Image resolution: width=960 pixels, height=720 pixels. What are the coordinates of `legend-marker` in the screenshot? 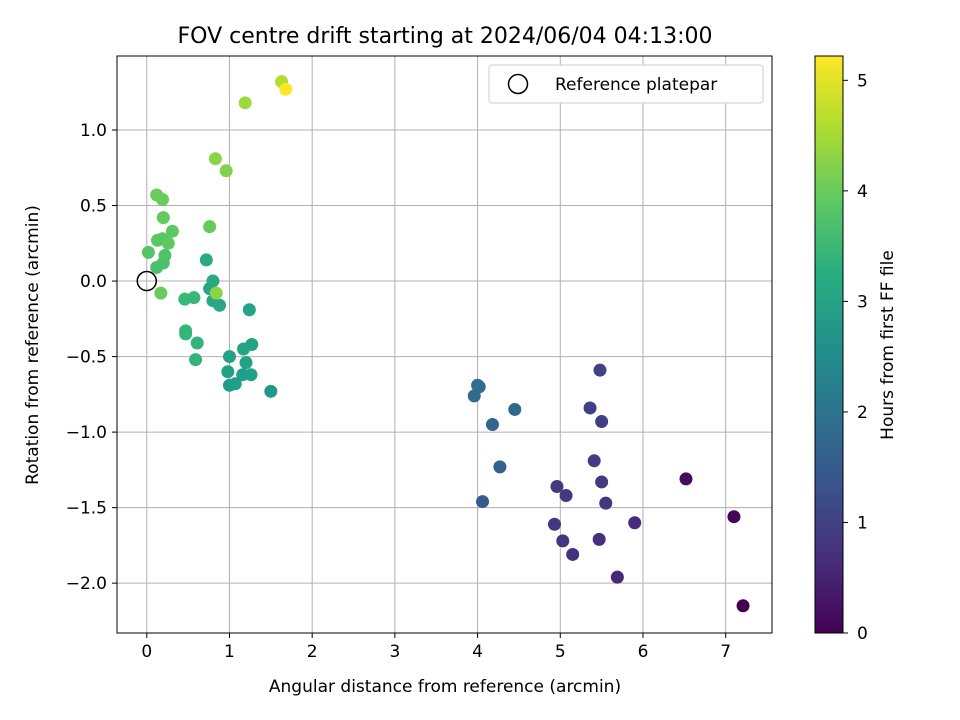 It's located at (518, 84).